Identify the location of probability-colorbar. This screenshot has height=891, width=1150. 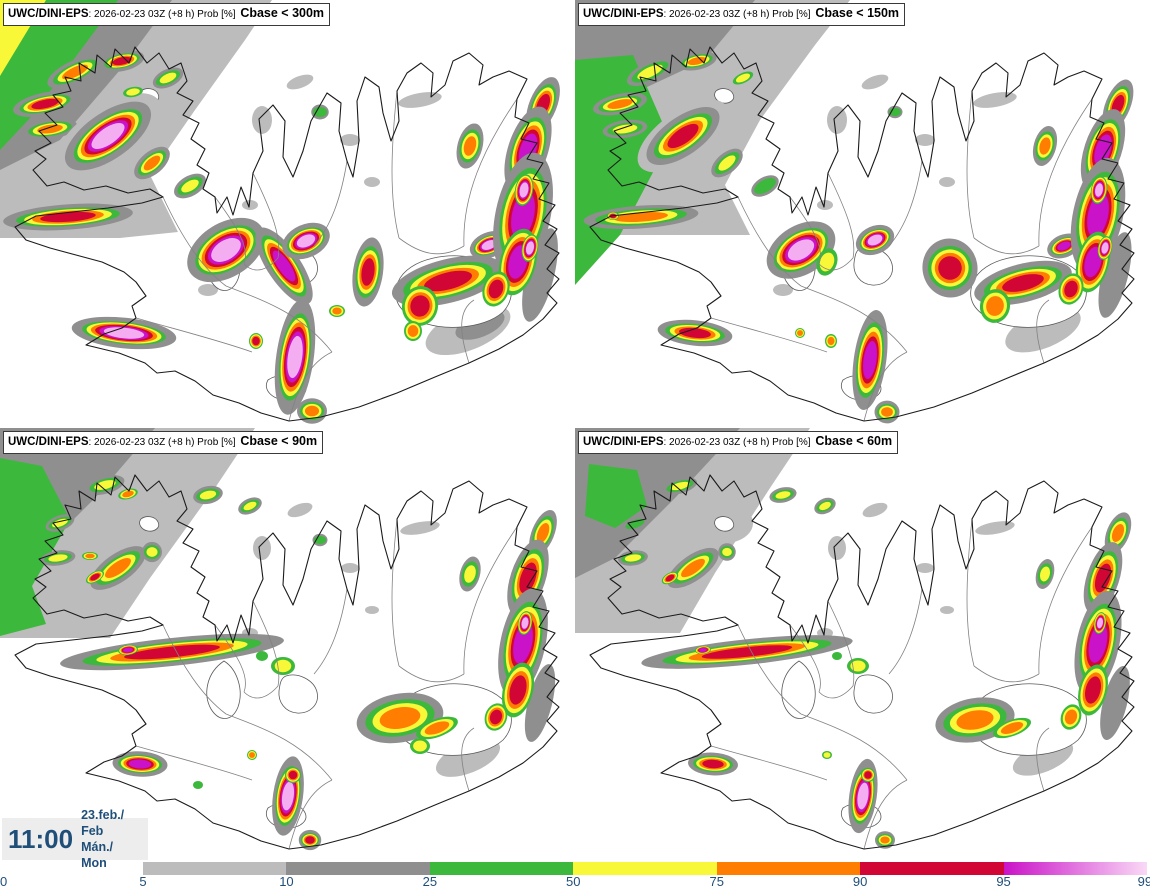
(645, 868).